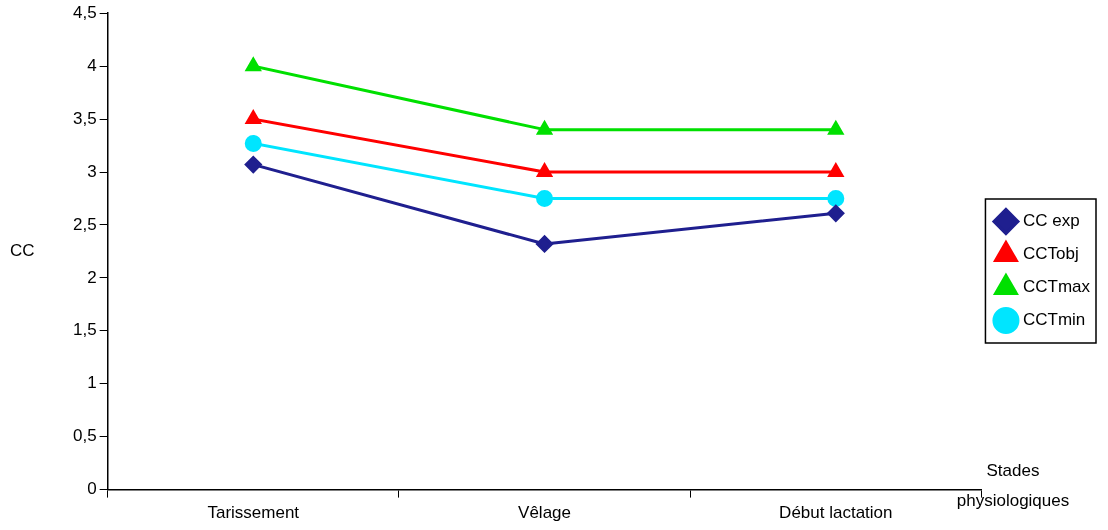  Describe the element at coordinates (92, 171) in the screenshot. I see `y-tick-label: 3` at that location.